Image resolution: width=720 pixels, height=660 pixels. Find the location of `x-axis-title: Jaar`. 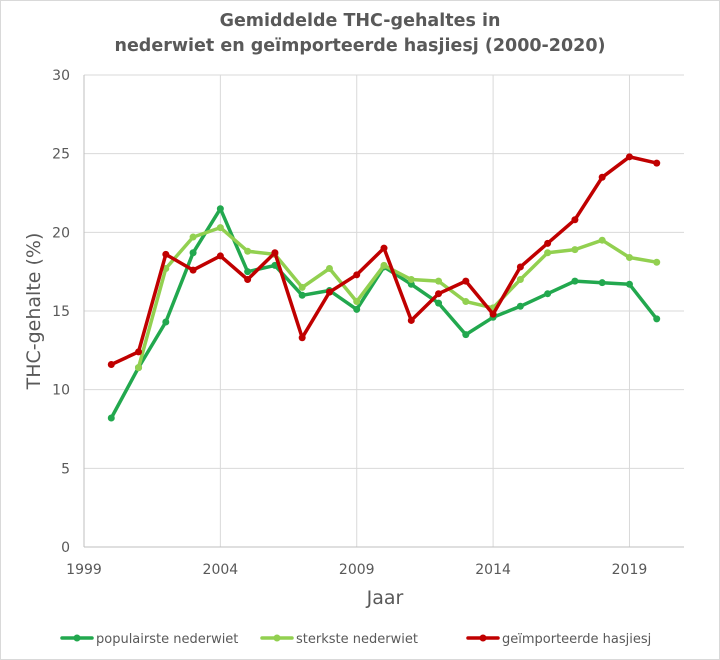

x-axis-title: Jaar is located at coordinates (385, 598).